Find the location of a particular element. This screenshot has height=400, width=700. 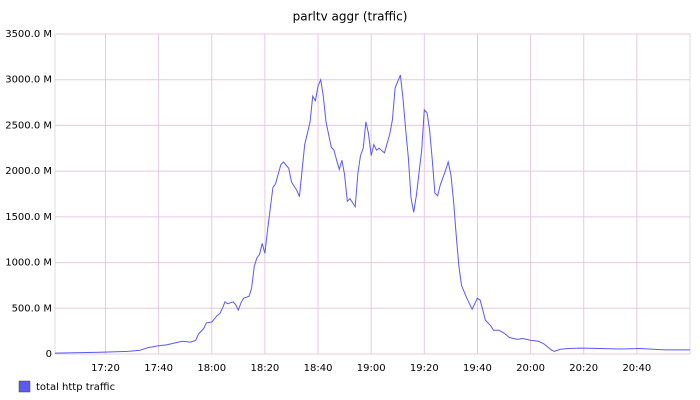

x-tick-label: 19:20 is located at coordinates (424, 368).